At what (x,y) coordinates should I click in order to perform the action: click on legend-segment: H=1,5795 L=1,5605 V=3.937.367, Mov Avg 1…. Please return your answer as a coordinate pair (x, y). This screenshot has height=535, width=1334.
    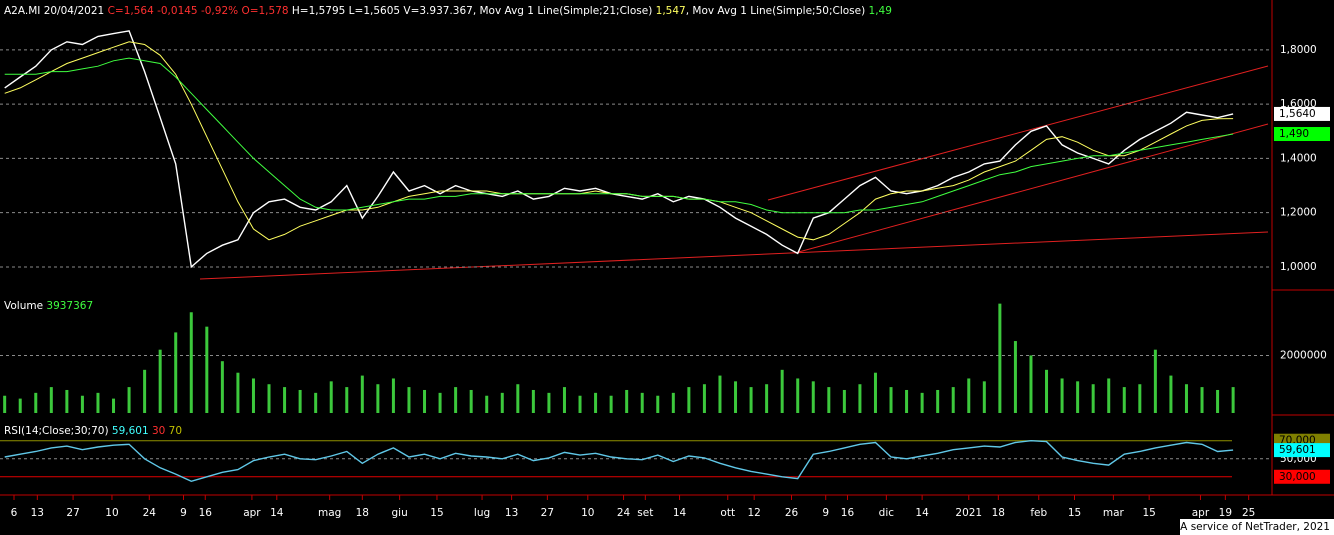
    Looking at the image, I should click on (472, 11).